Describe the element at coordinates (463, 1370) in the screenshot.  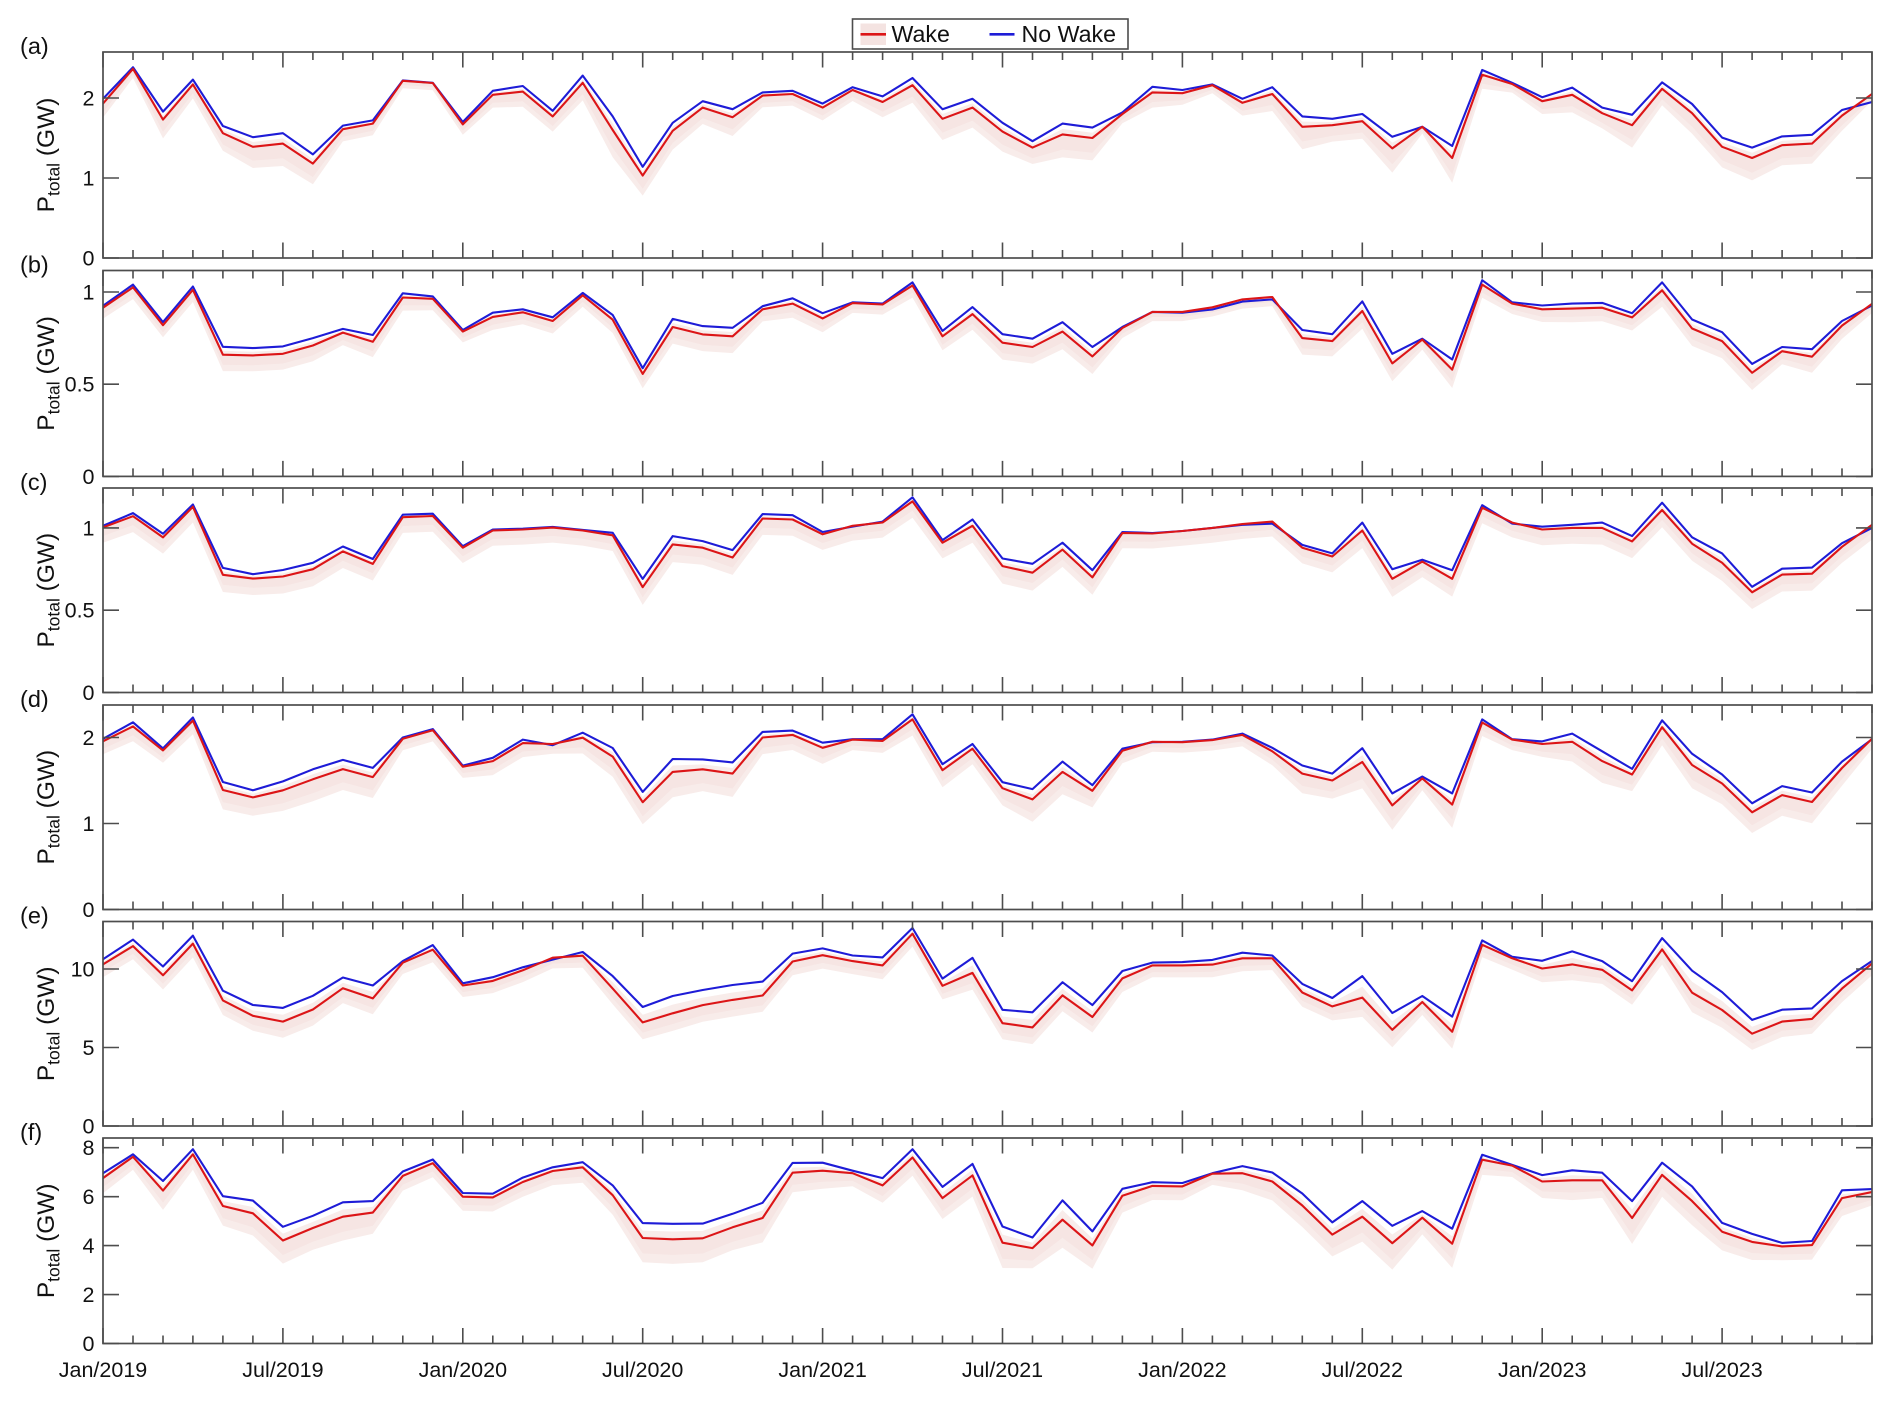
I see `svg-text: Jan/2020` at that location.